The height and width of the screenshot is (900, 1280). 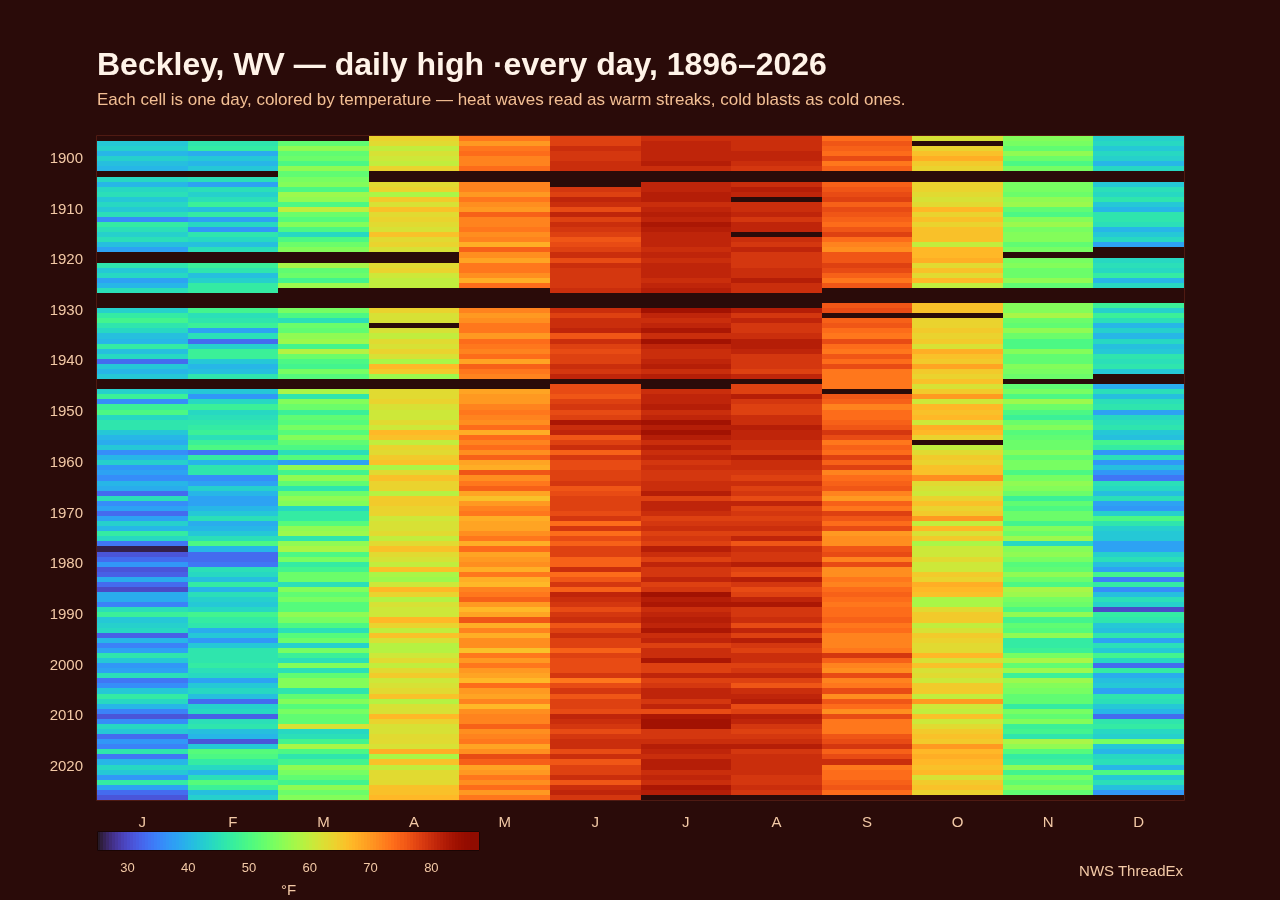 What do you see at coordinates (501, 100) in the screenshot?
I see `chart-subtitle: Each cell is one day, colored by temperature — heat waves read as warm streaks, cold blasts as cold ones.` at bounding box center [501, 100].